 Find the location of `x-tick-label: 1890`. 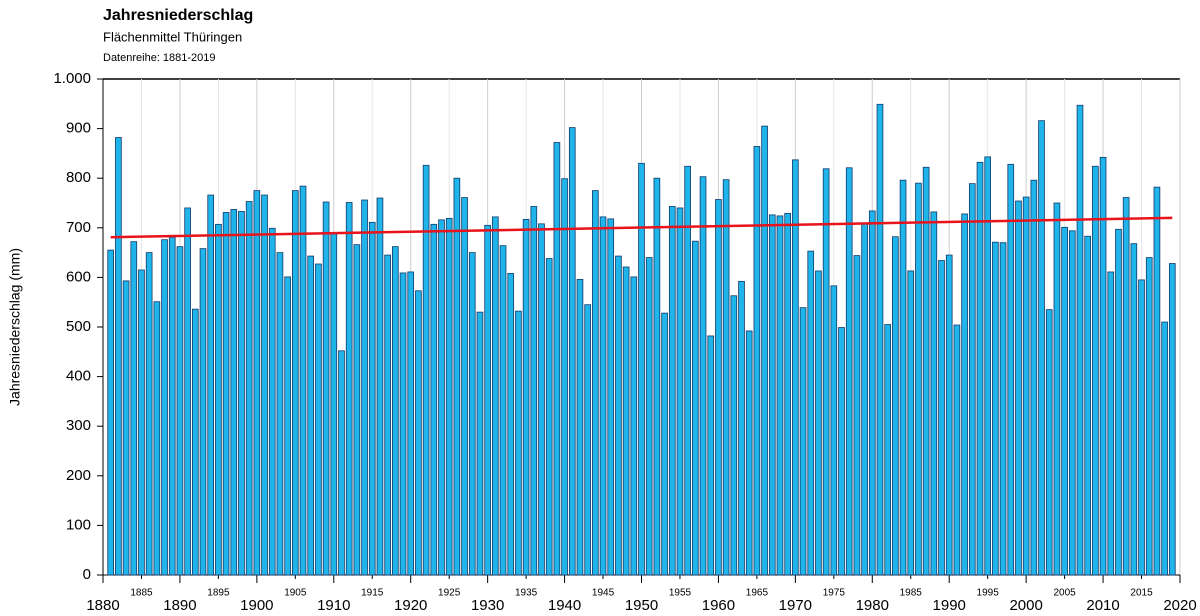

x-tick-label: 1890 is located at coordinates (179, 605).